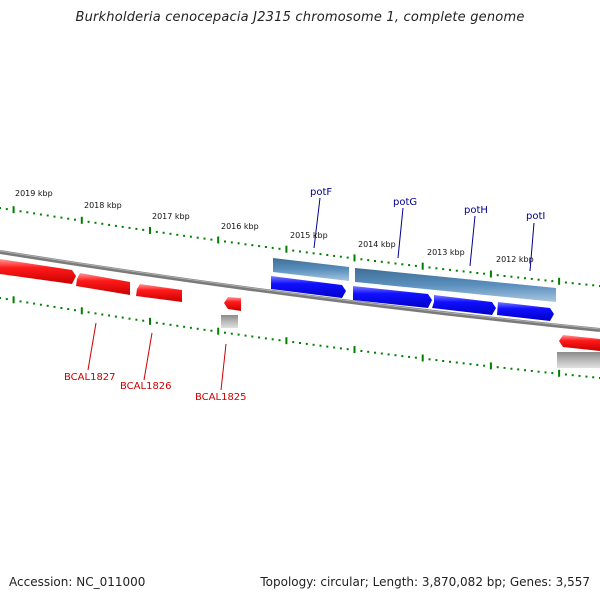  What do you see at coordinates (232, 304) in the screenshot?
I see `gene-feature-bcal1825` at bounding box center [232, 304].